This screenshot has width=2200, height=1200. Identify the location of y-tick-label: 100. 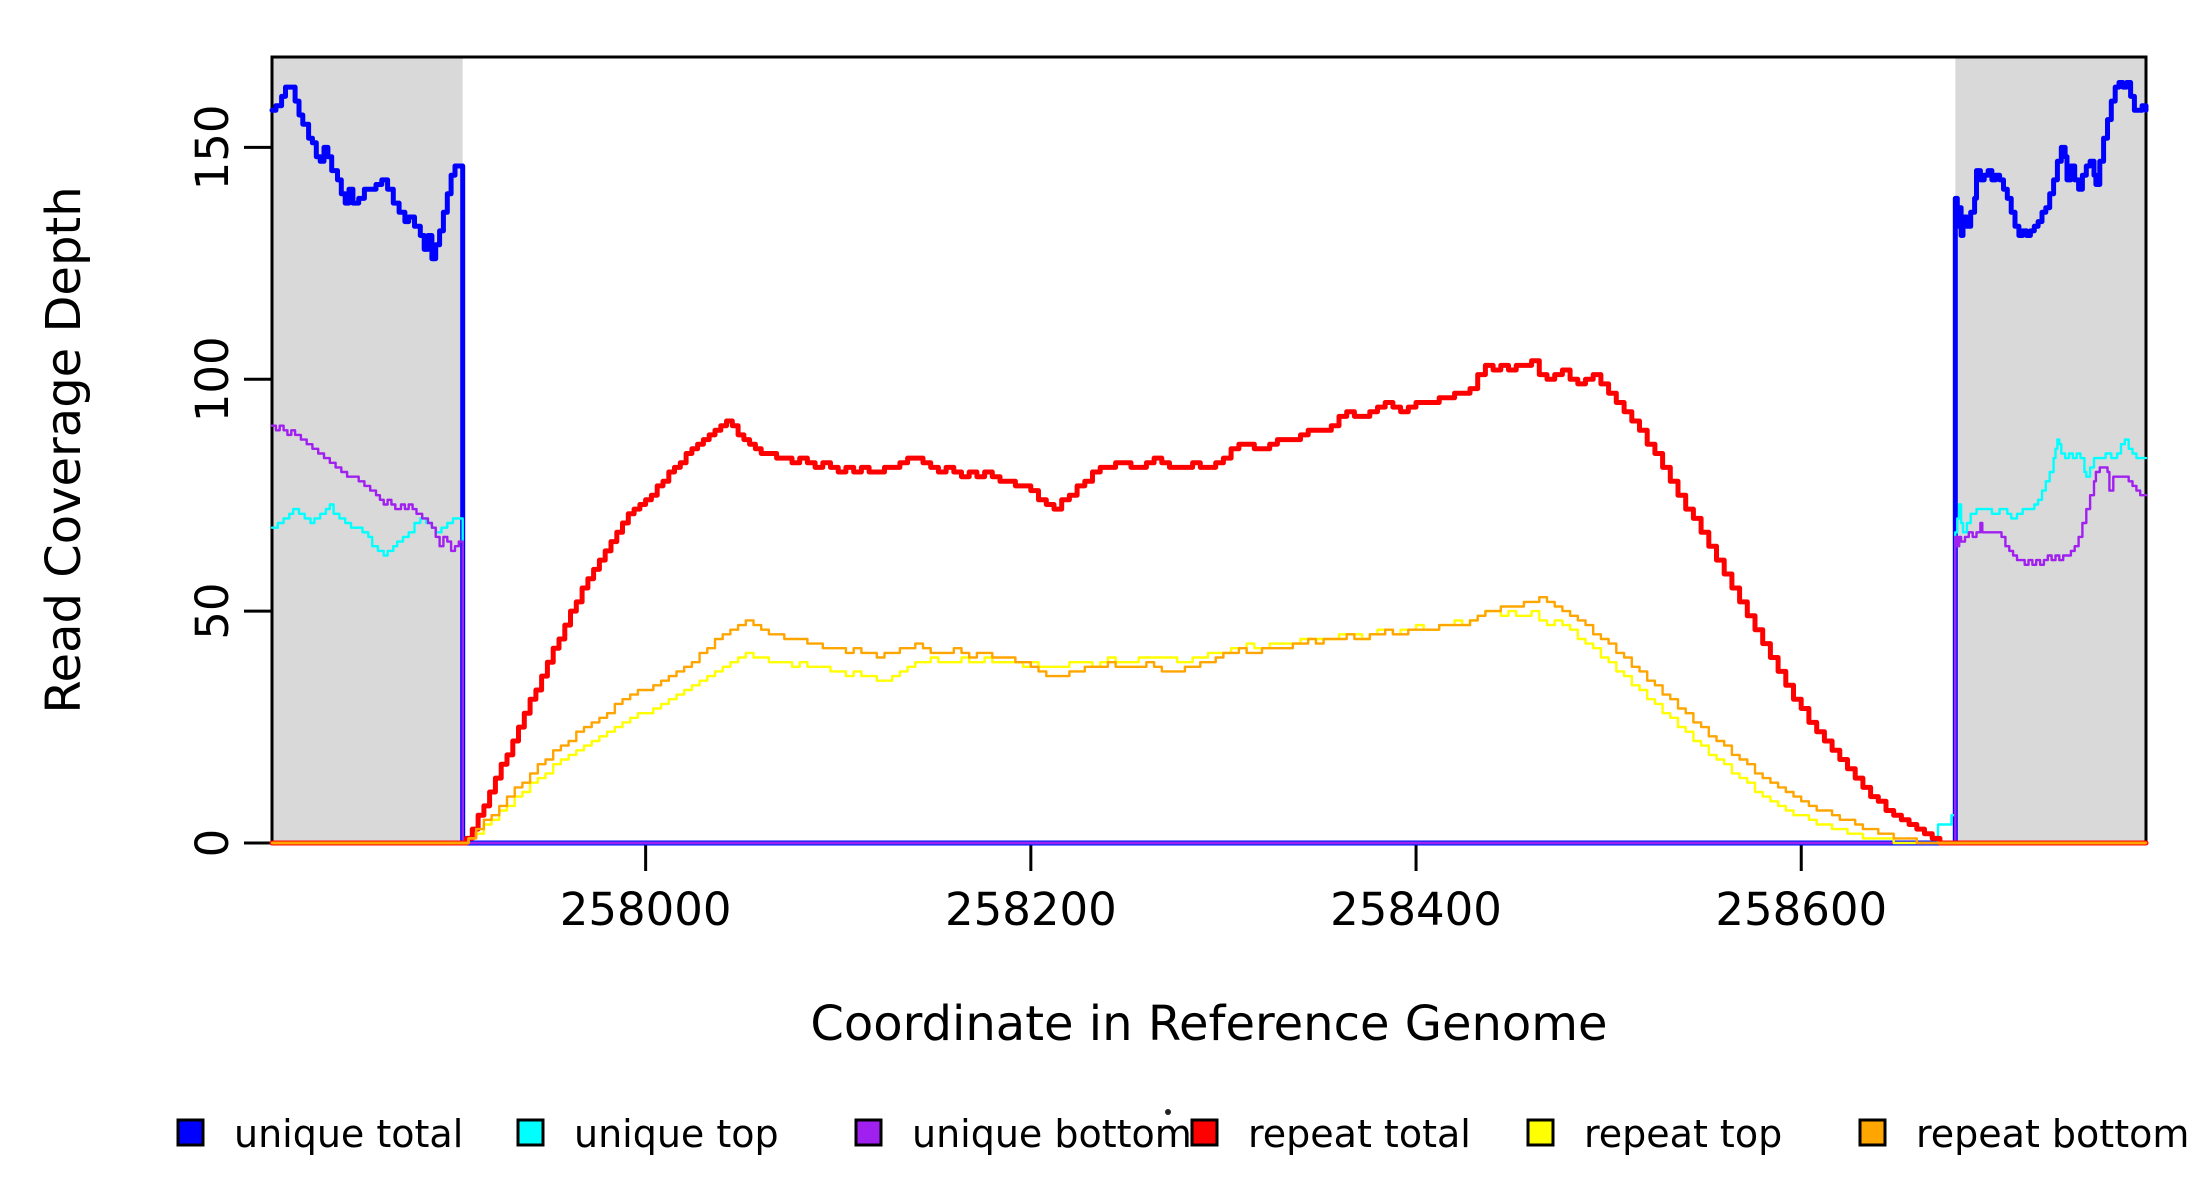
(212, 379).